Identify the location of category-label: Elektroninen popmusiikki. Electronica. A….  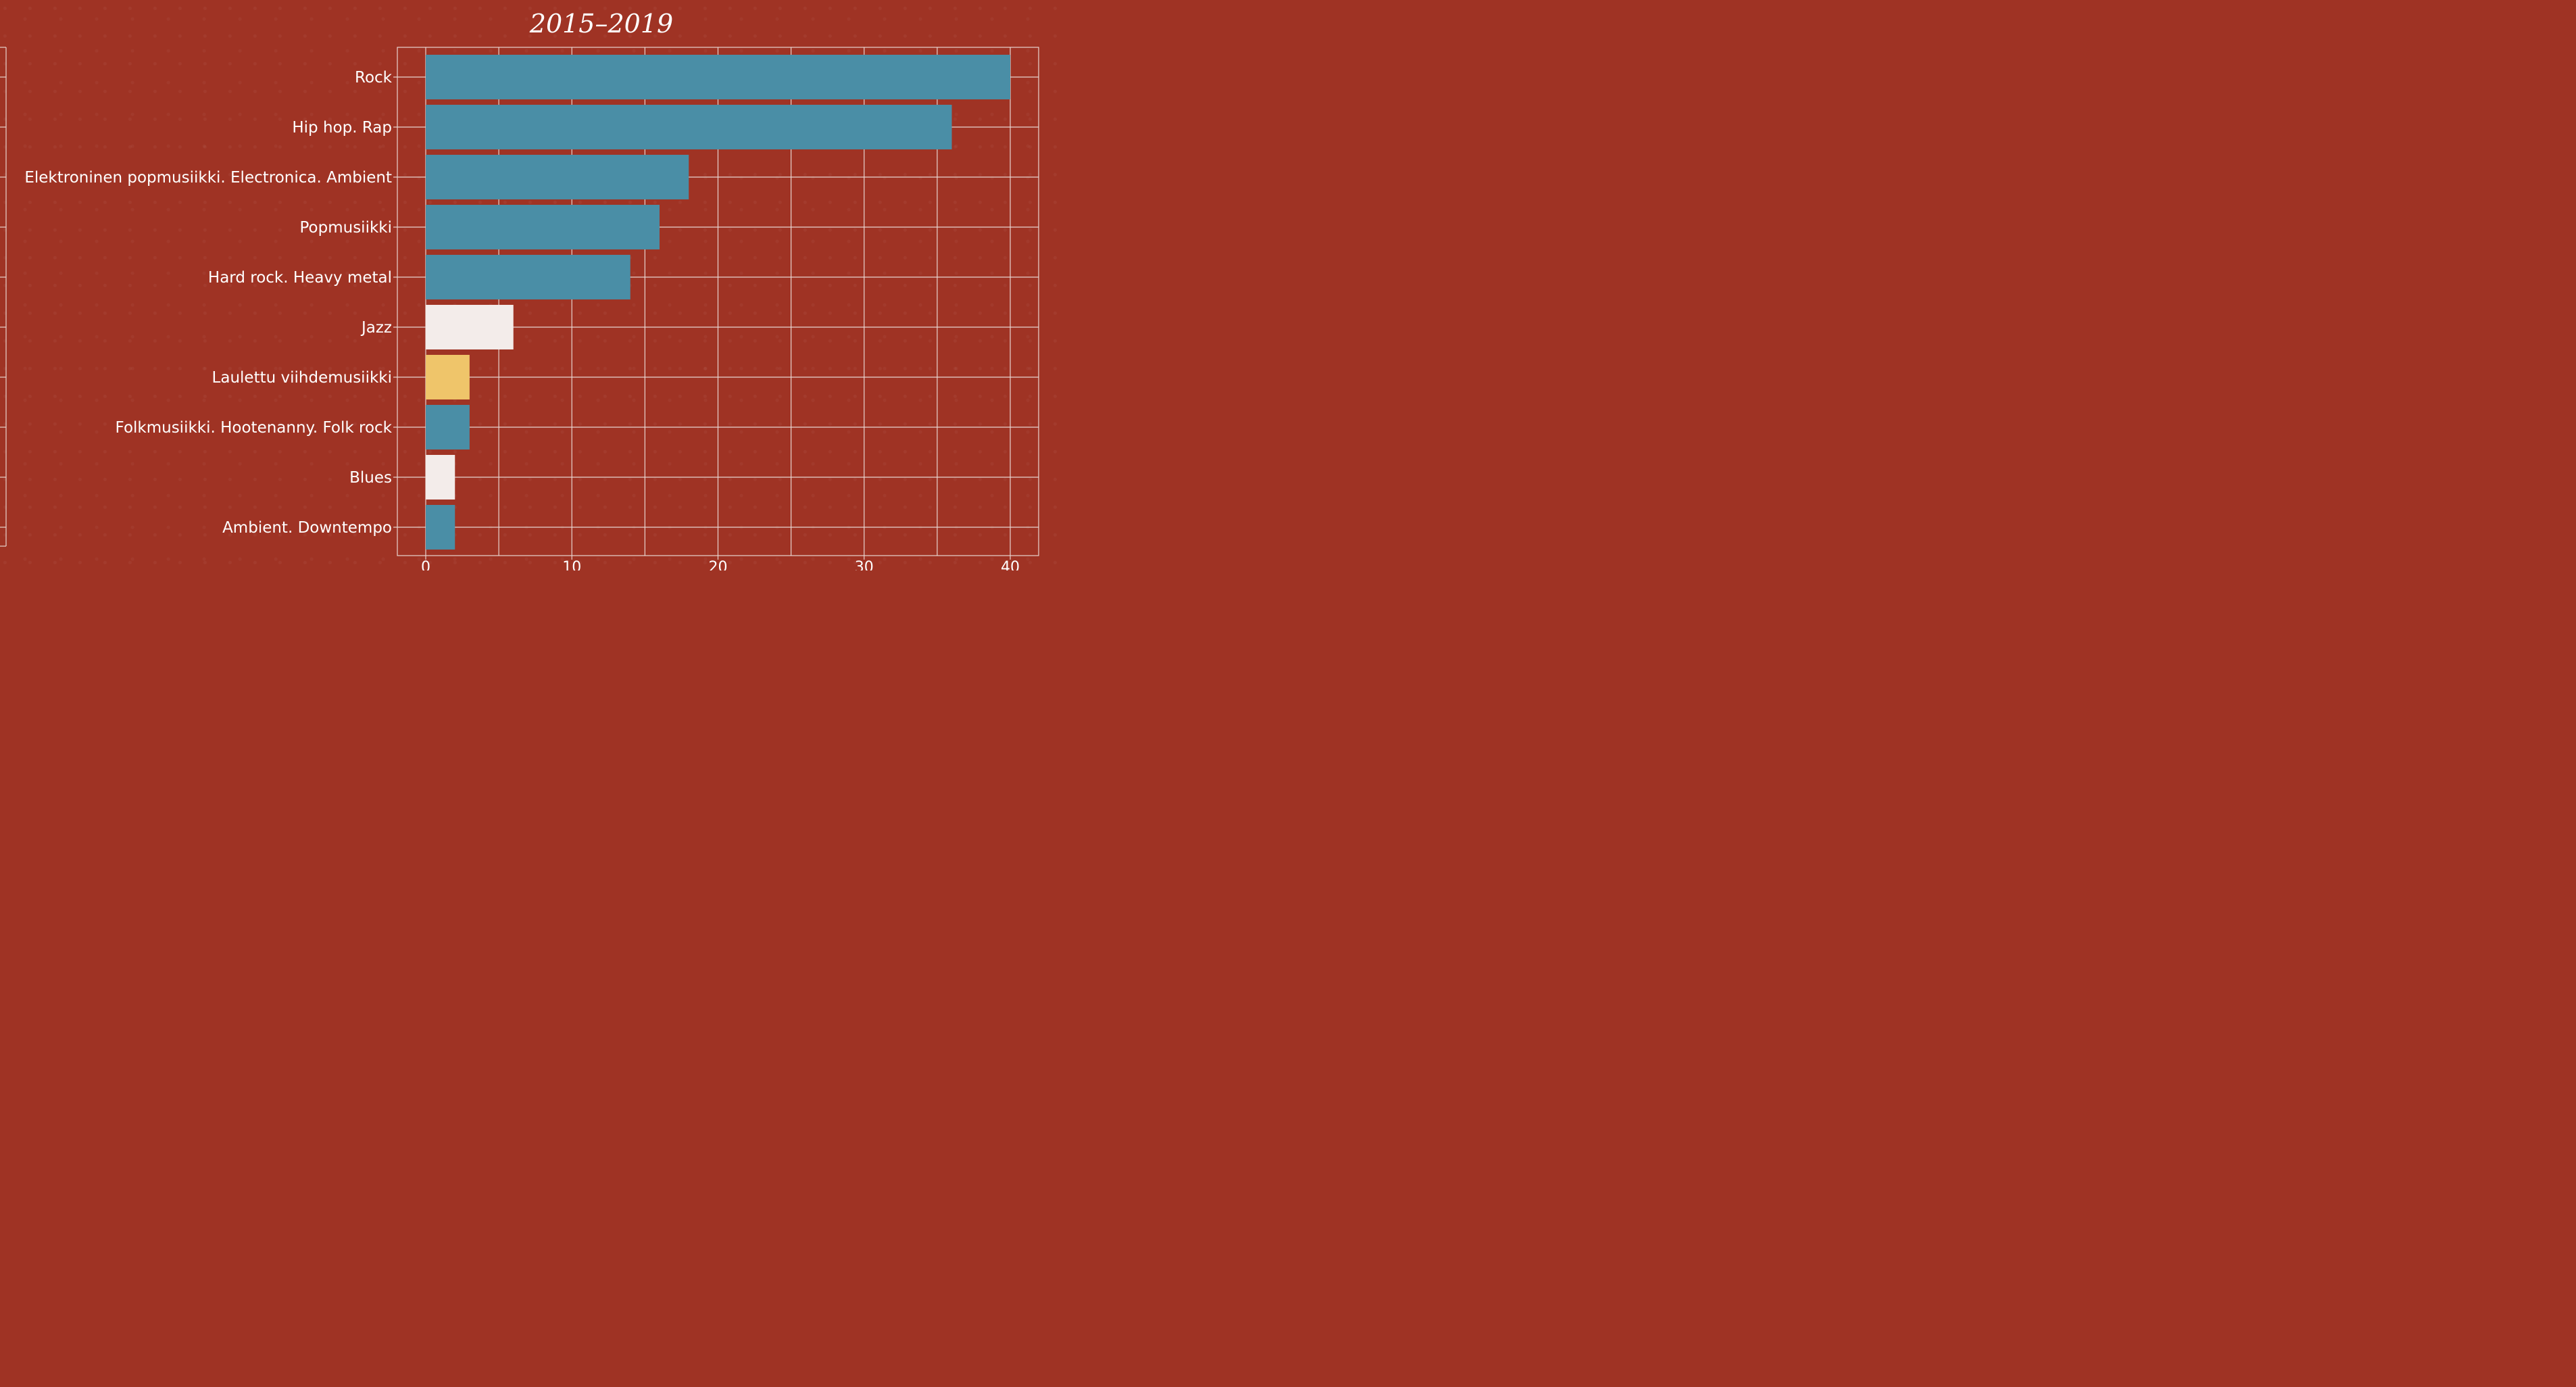
(208, 178).